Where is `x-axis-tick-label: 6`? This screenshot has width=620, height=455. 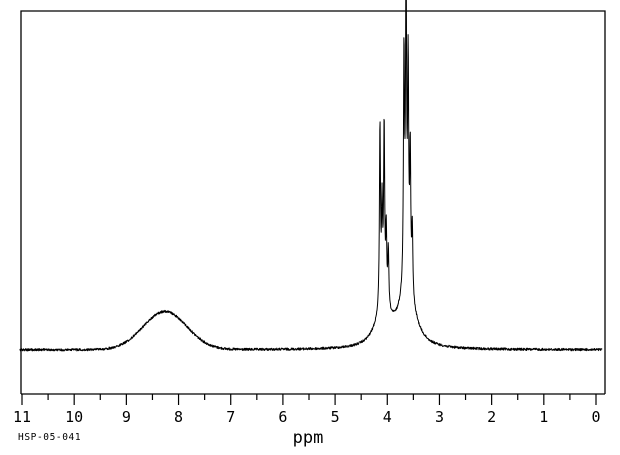 x-axis-tick-label: 6 is located at coordinates (282, 417).